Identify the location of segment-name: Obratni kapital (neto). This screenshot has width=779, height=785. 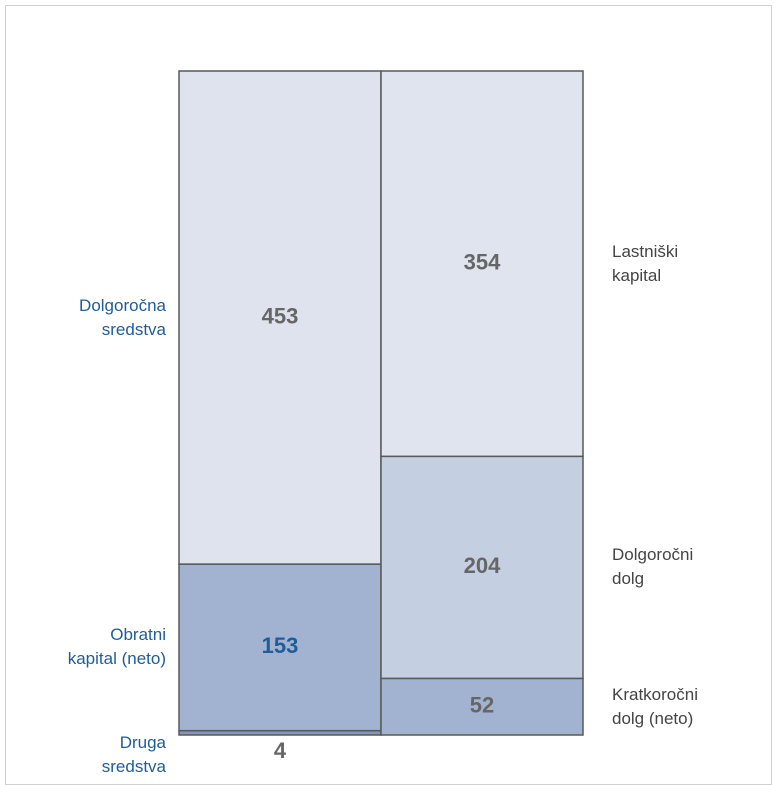
(116, 647).